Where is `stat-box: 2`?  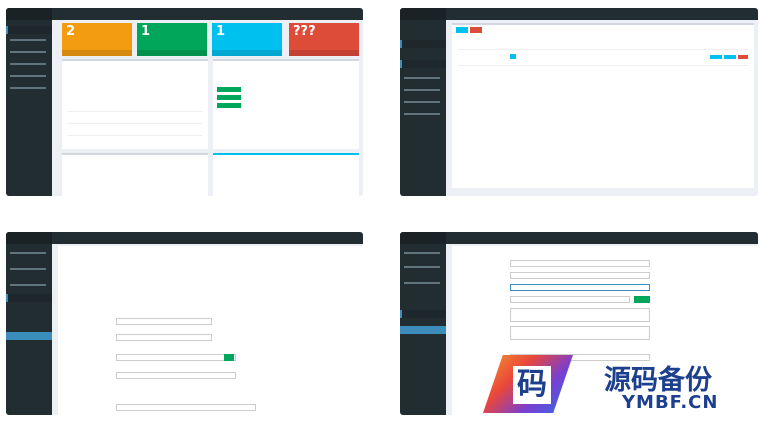 stat-box: 2 is located at coordinates (97, 39).